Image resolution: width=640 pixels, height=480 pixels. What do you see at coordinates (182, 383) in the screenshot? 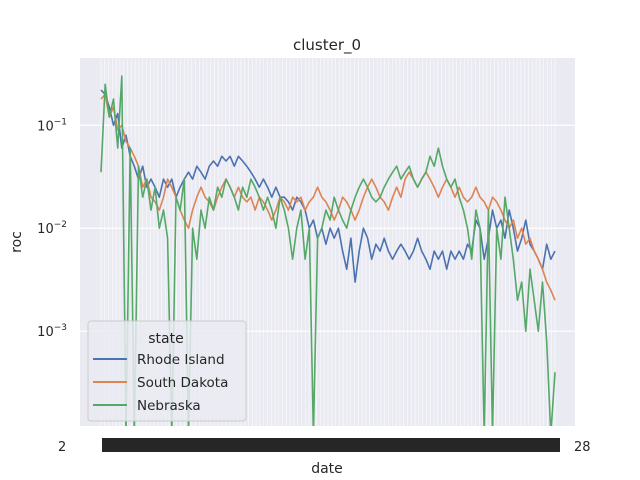
I see `legend-label-south-dakota: South Dakota` at bounding box center [182, 383].